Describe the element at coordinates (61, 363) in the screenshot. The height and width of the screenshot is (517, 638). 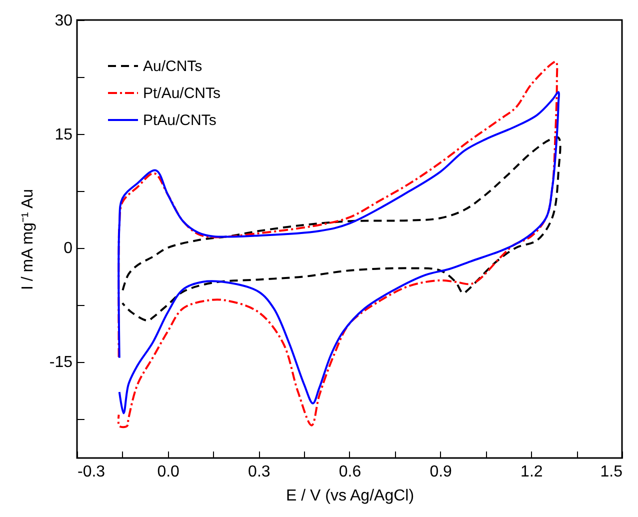
I see `y-tick-label: -15` at that location.